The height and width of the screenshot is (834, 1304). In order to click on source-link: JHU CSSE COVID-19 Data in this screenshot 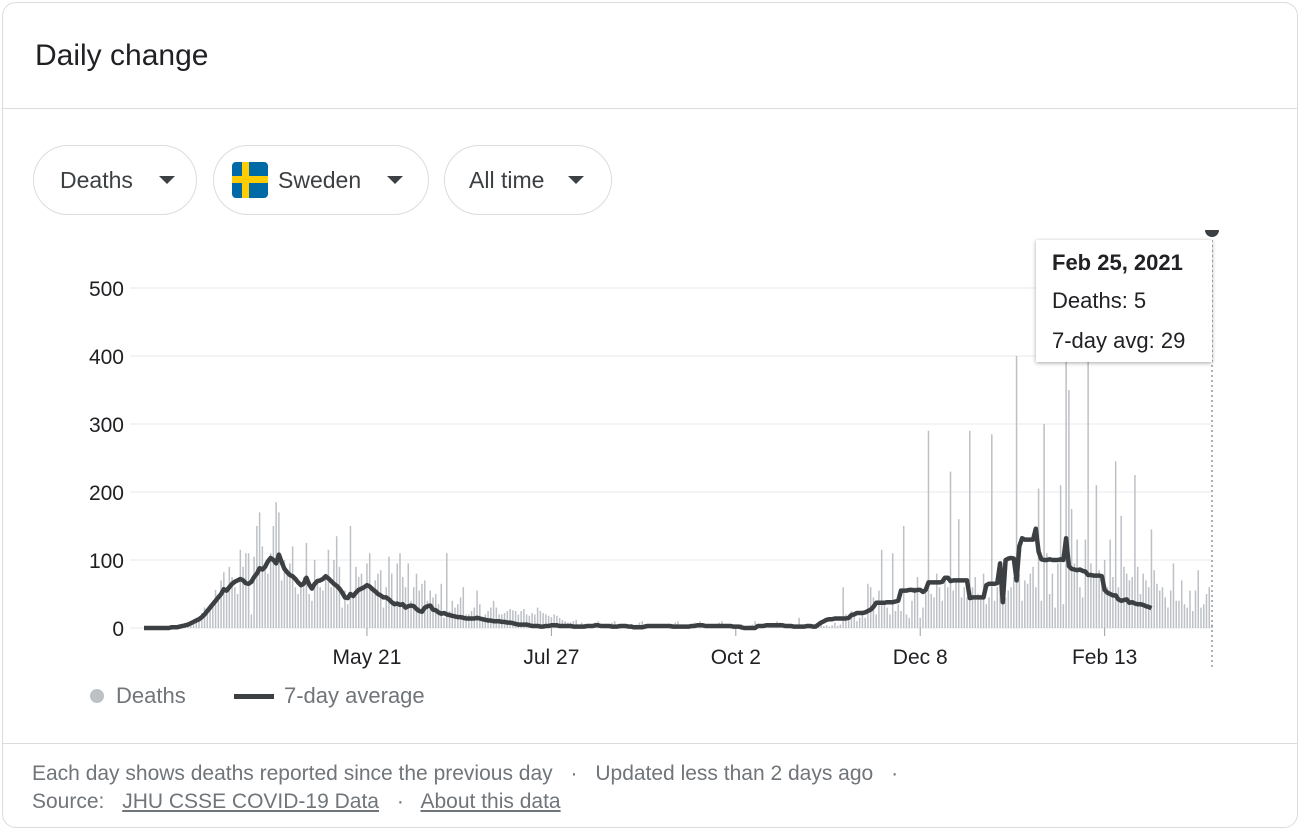, I will do `click(250, 801)`.